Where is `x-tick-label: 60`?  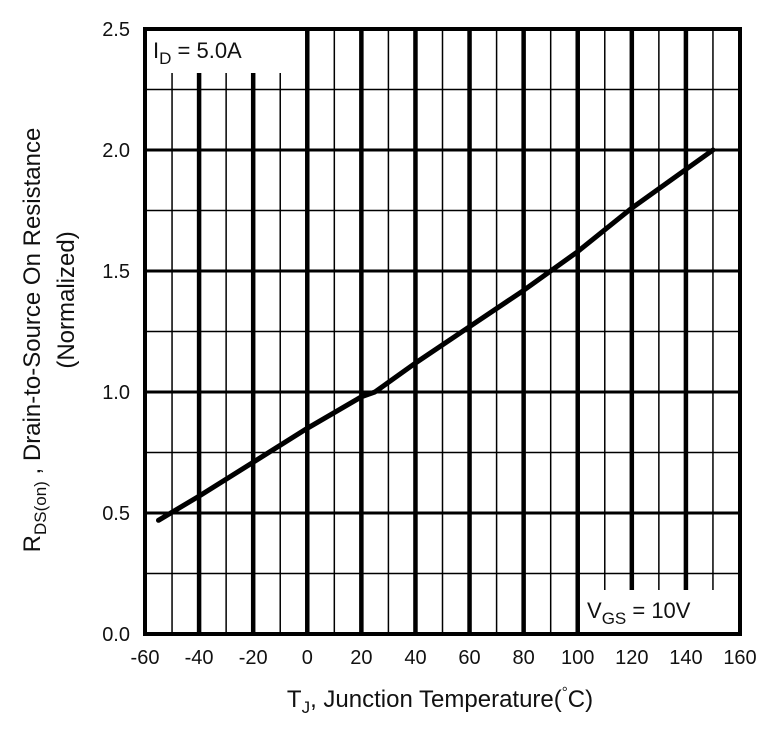 x-tick-label: 60 is located at coordinates (469, 658).